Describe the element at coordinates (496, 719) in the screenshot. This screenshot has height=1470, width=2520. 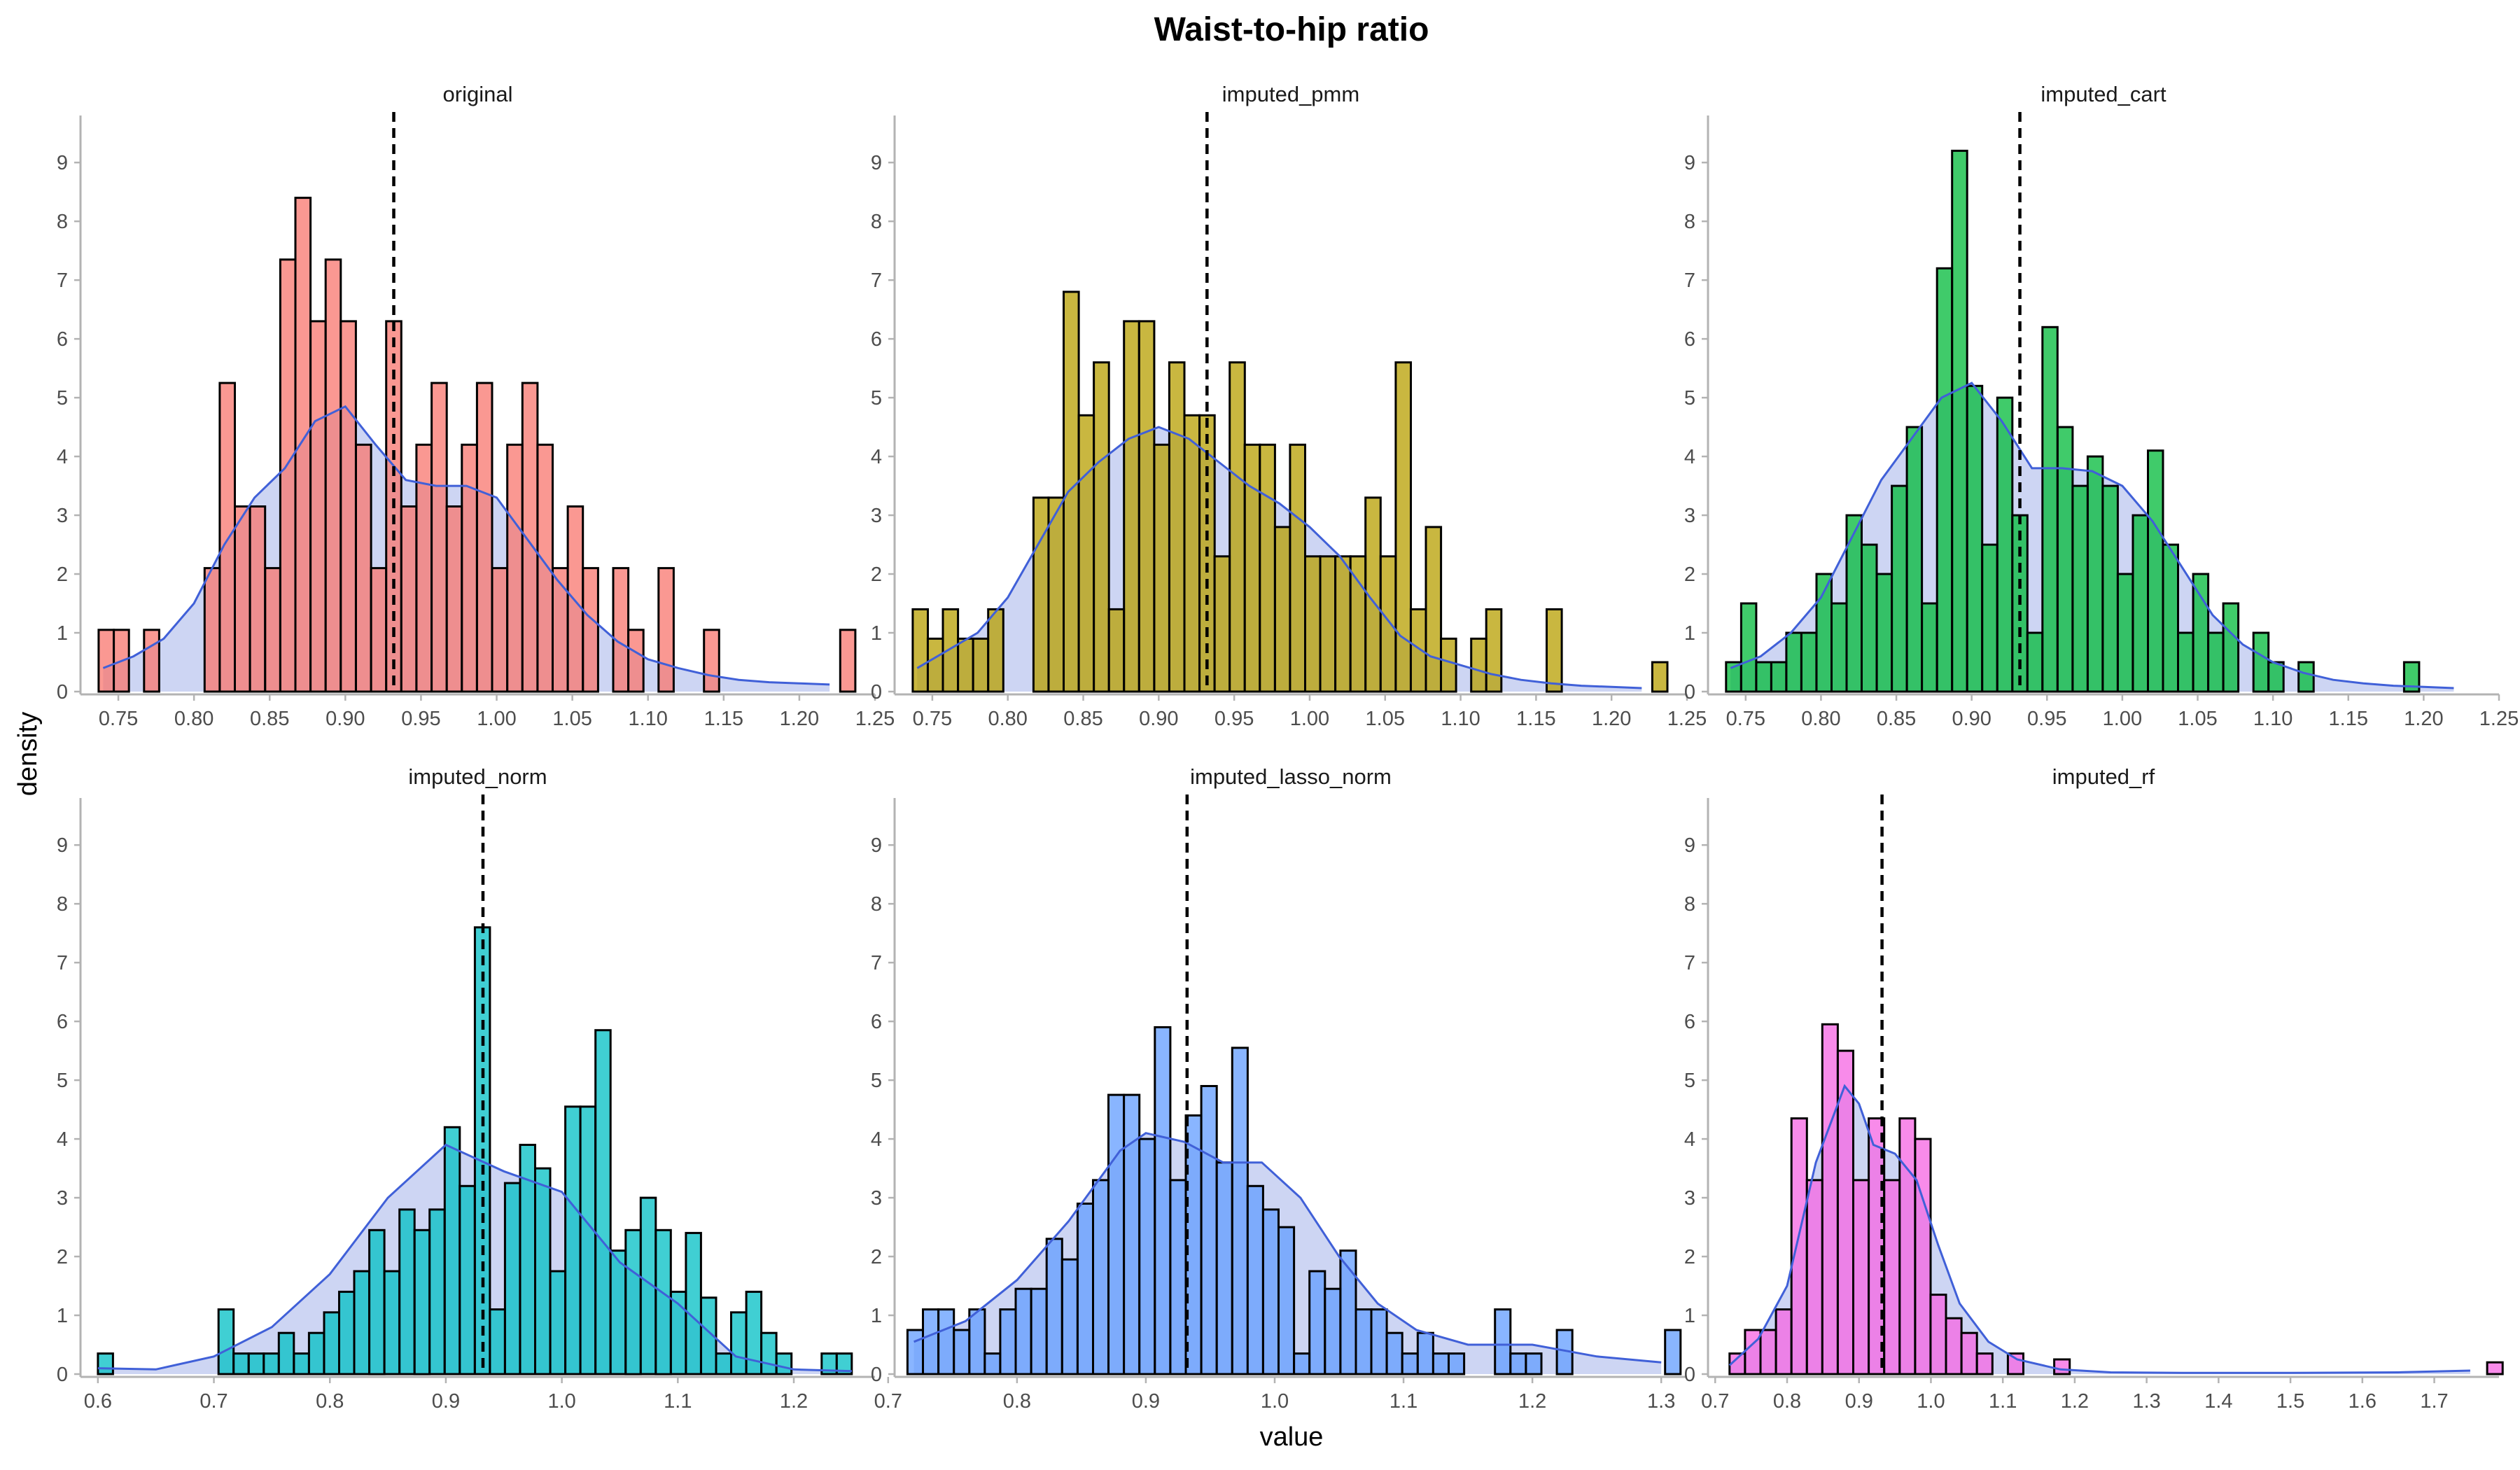
I see `x-tick-label: 1.00` at that location.